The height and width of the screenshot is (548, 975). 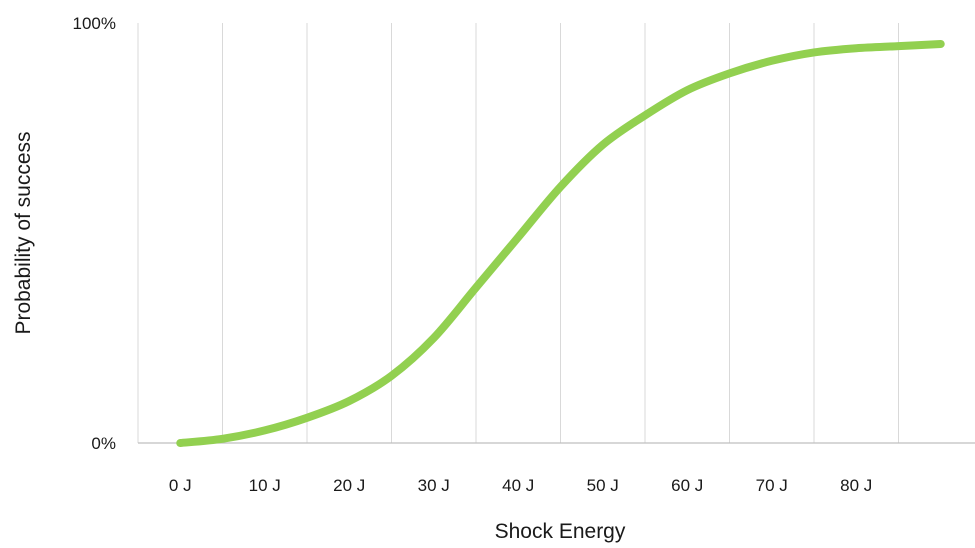 What do you see at coordinates (94, 233) in the screenshot?
I see `y-tick-labels: 0% 100%` at bounding box center [94, 233].